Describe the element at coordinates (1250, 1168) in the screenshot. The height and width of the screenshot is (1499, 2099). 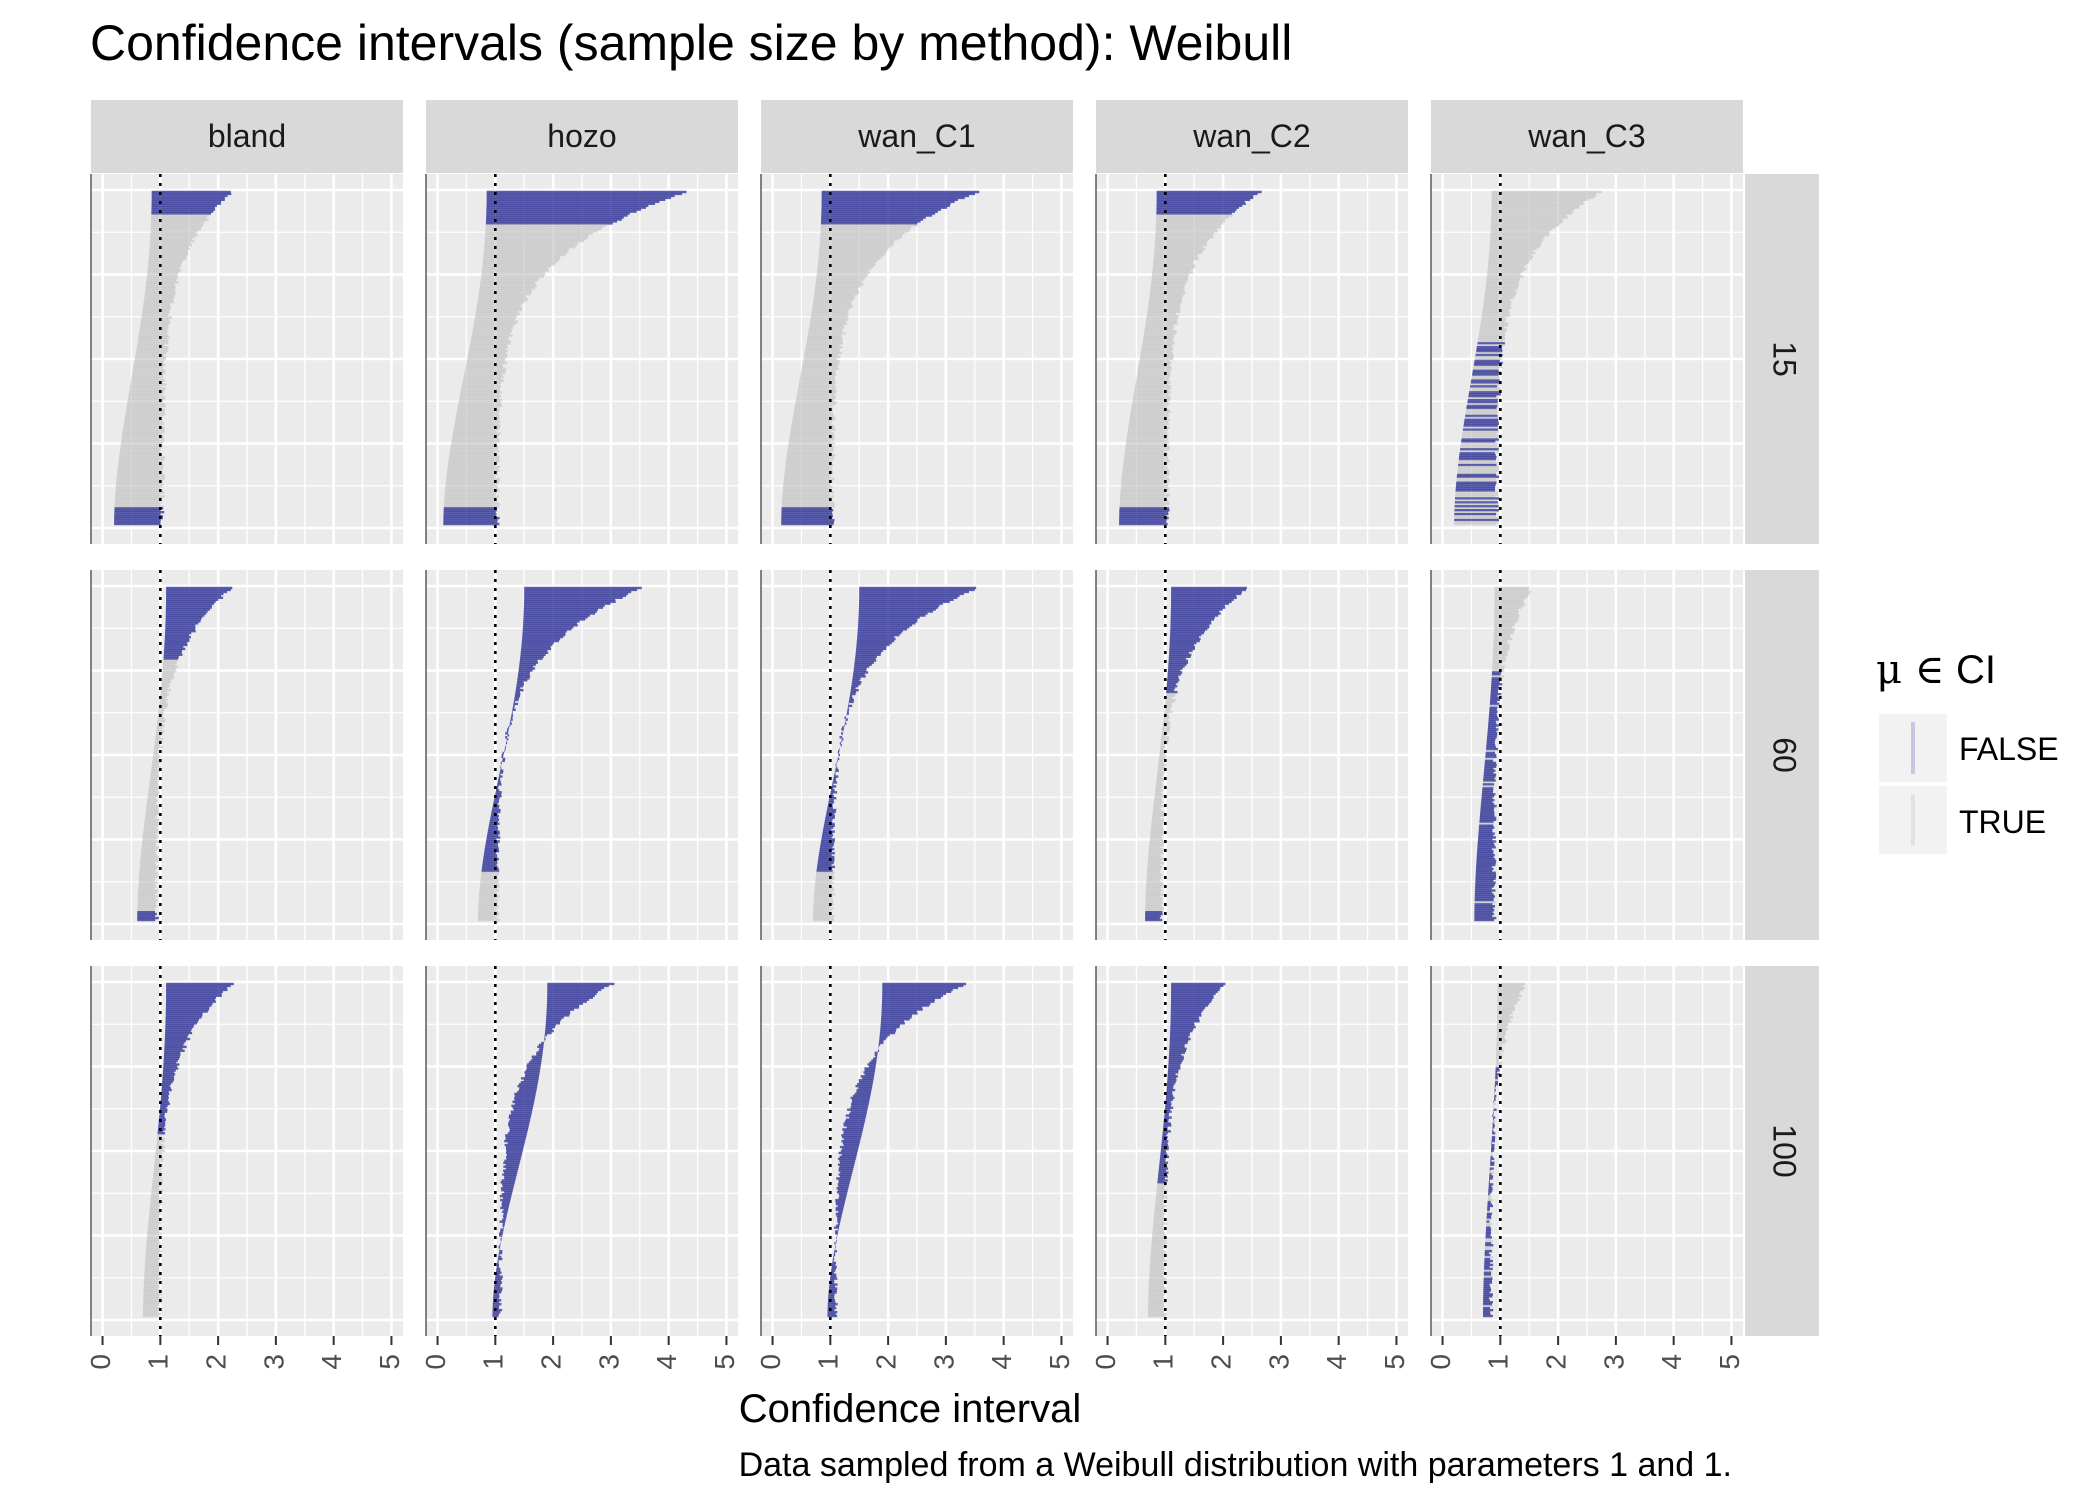
I see `panel-wan_C2-100: 0 1 2 3 4 5` at that location.